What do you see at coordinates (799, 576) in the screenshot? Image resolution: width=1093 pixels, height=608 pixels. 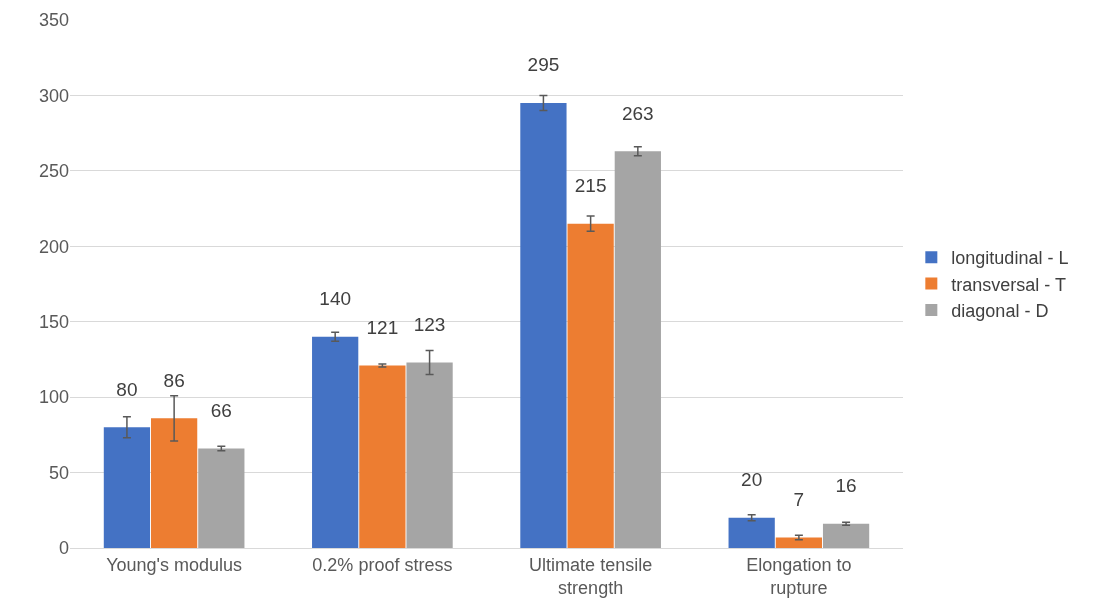 I see `x-tick-label: Elongation to rupture` at bounding box center [799, 576].